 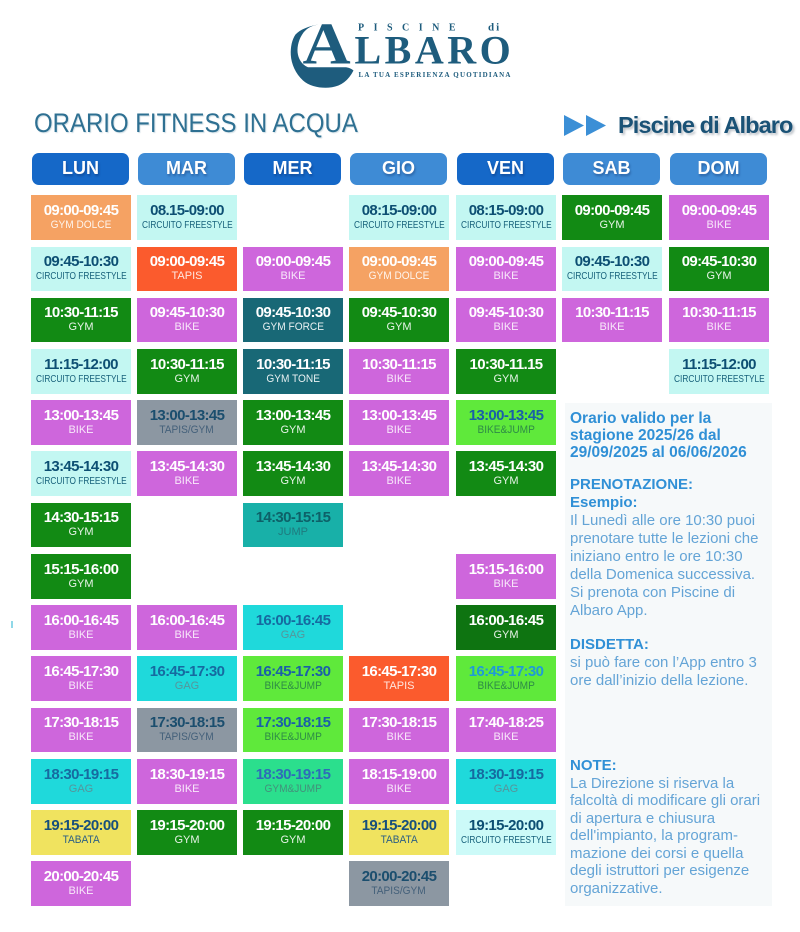 I want to click on svg-text: PISCINE, so click(x=411, y=28).